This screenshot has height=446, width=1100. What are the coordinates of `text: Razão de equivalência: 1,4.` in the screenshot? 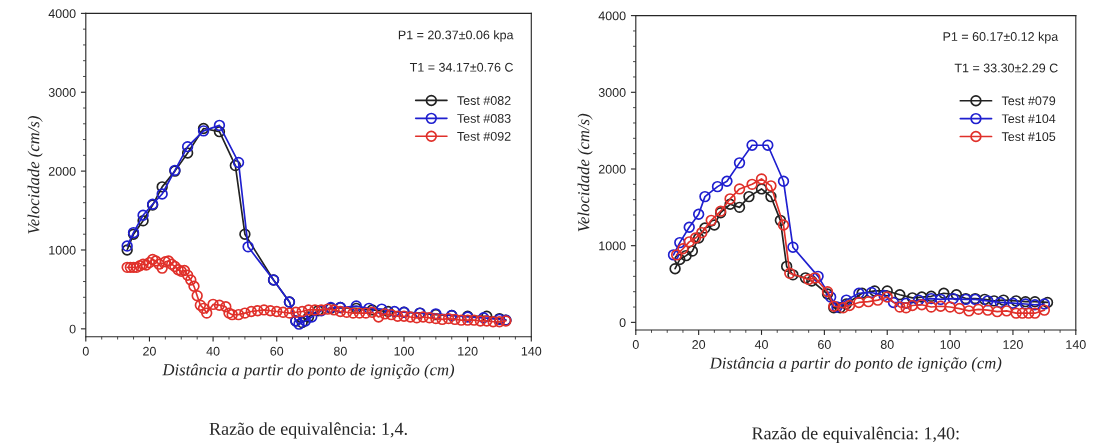 It's located at (308, 430).